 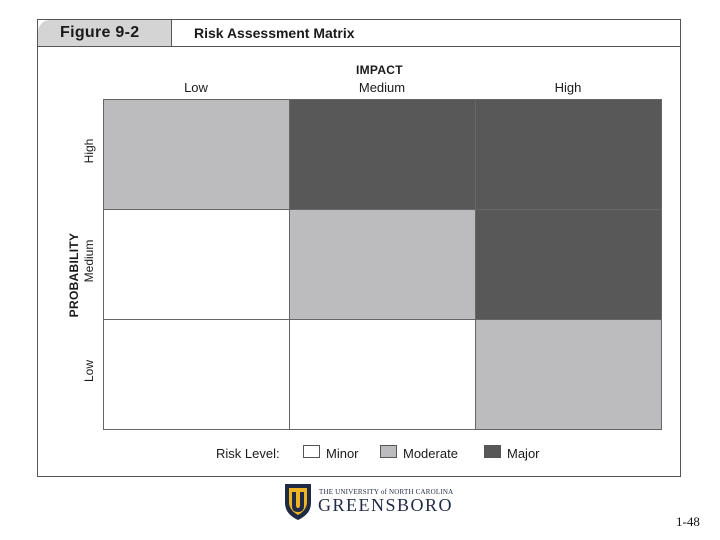 I want to click on page-number: 1-48, so click(x=688, y=521).